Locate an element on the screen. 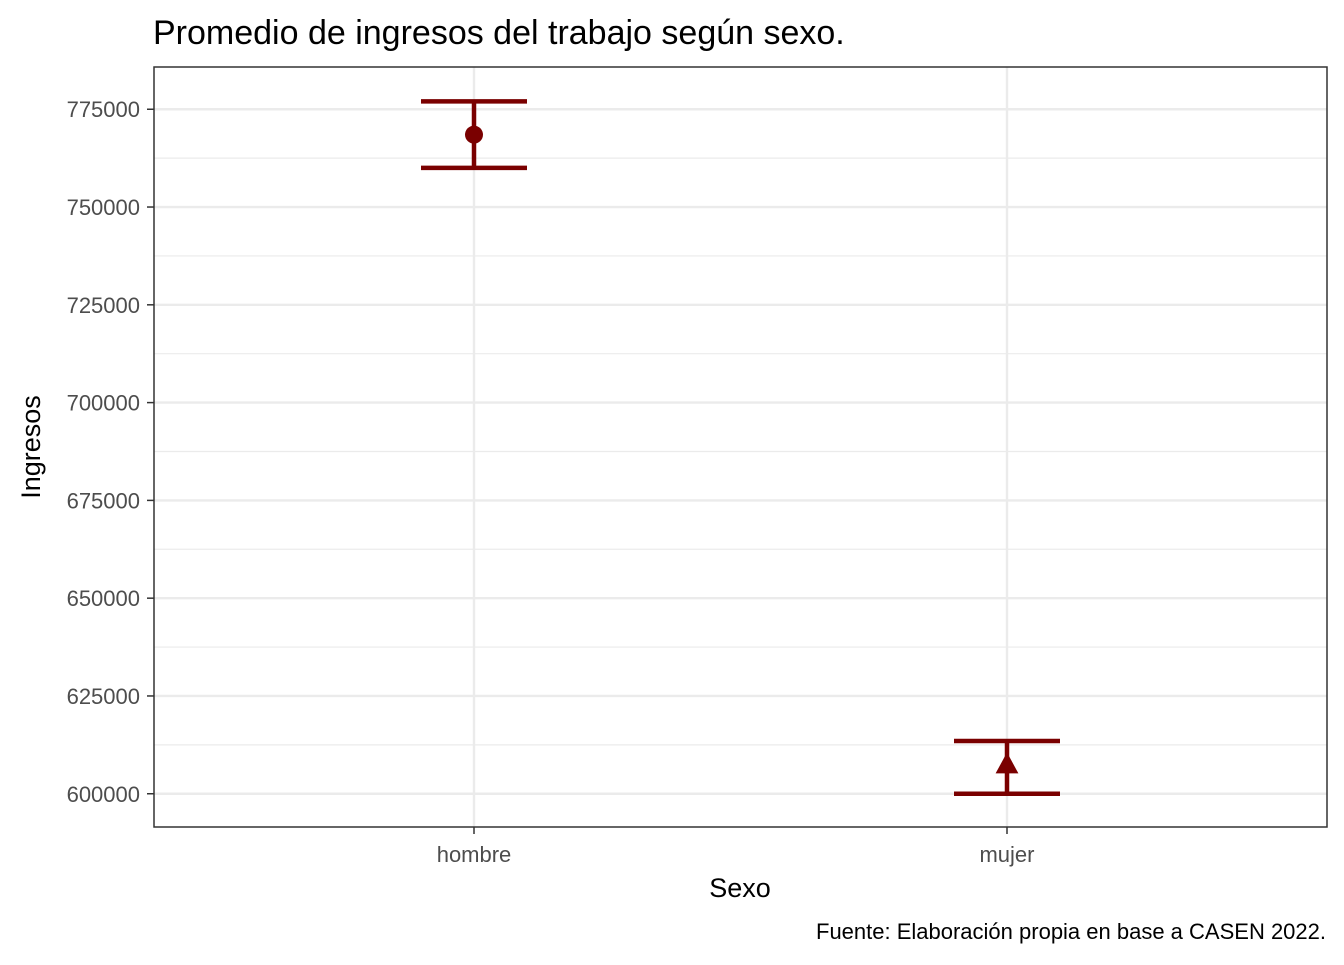  y-axis-title: Ingresos is located at coordinates (31, 447).